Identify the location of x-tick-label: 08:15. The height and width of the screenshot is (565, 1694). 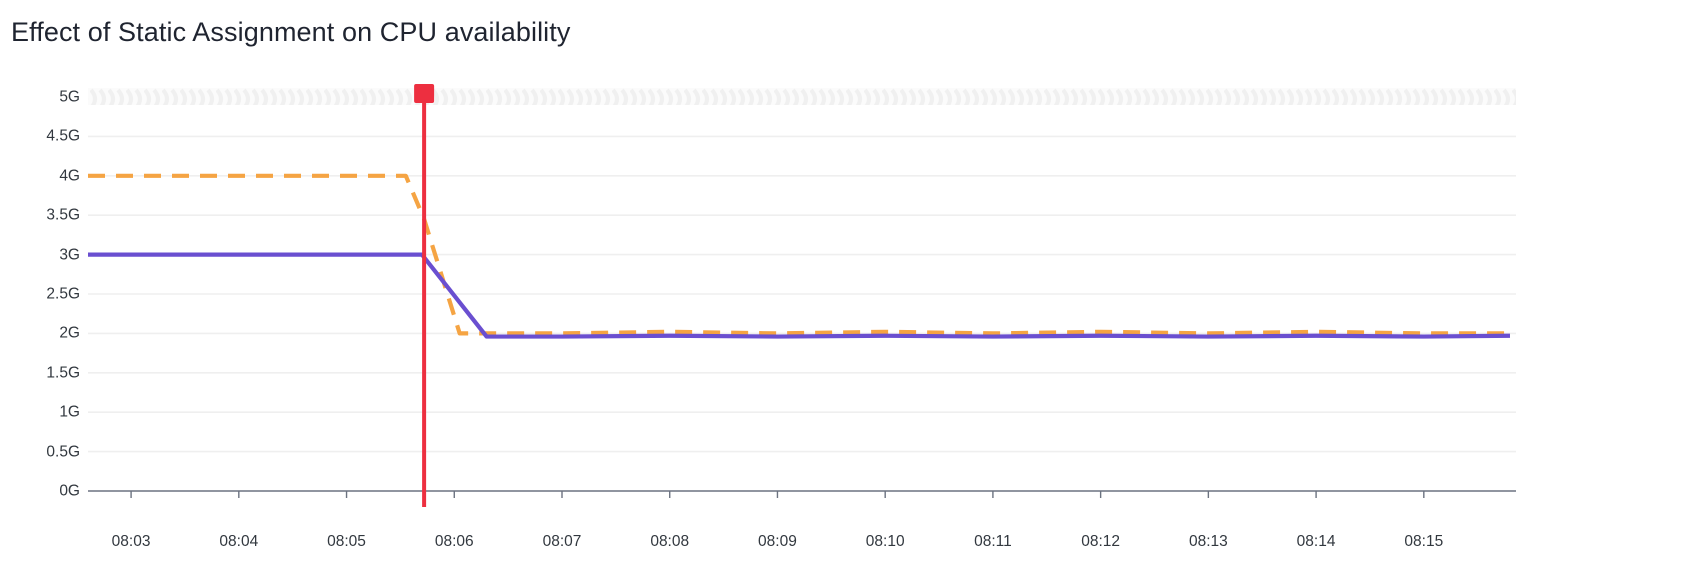
(1424, 541).